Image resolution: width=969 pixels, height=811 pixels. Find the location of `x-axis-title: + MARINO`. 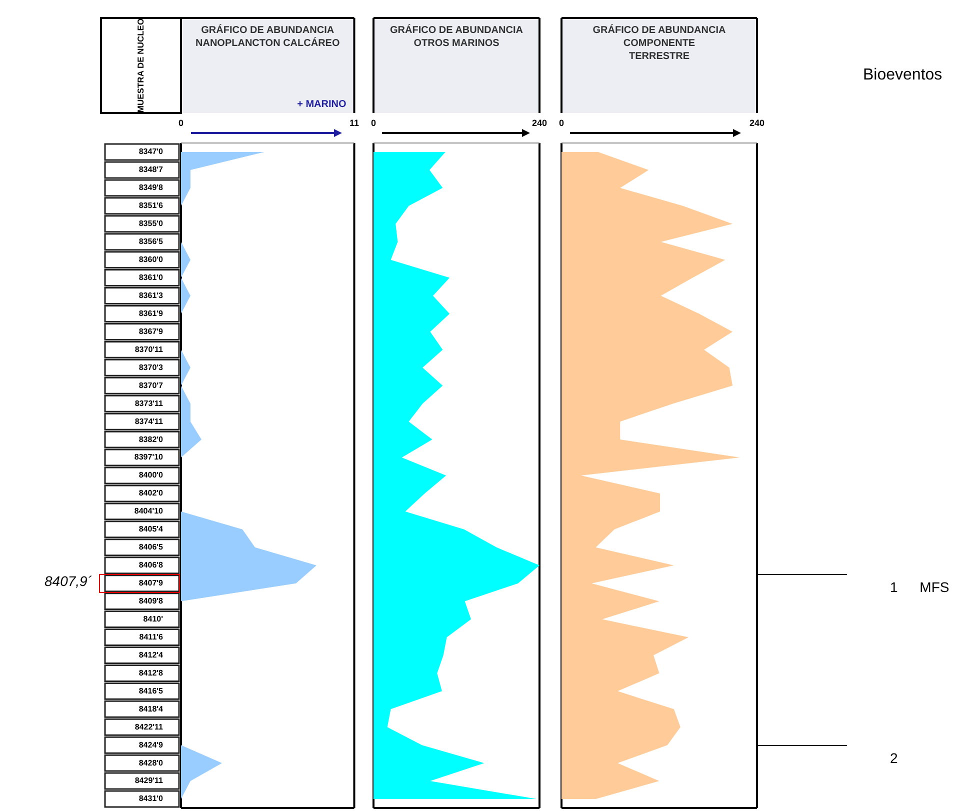

x-axis-title: + MARINO is located at coordinates (321, 104).